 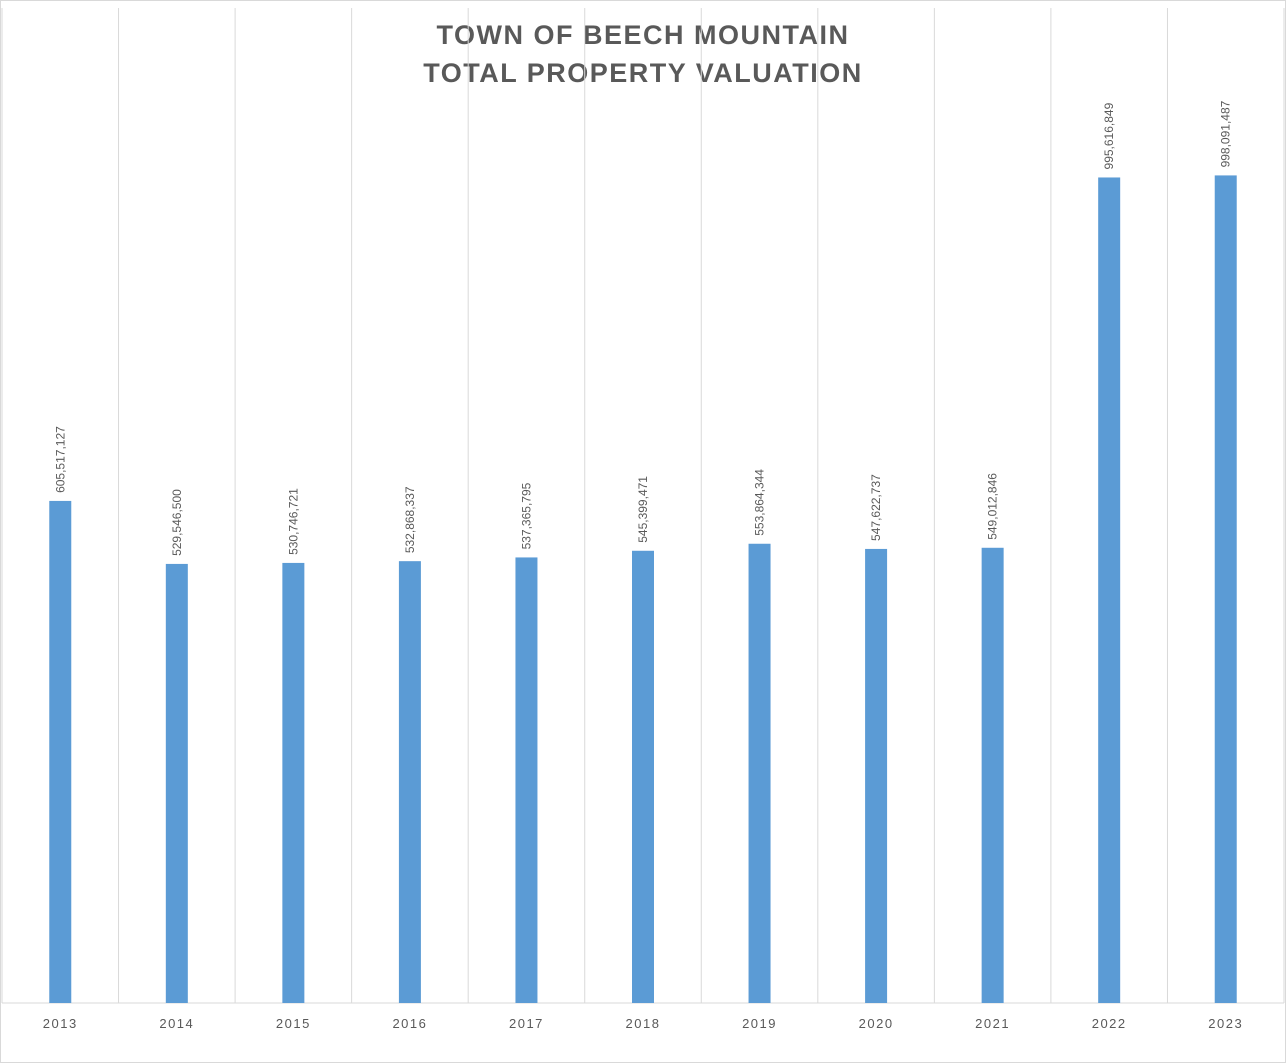 I want to click on x-tick-label: 2017, so click(x=526, y=1023).